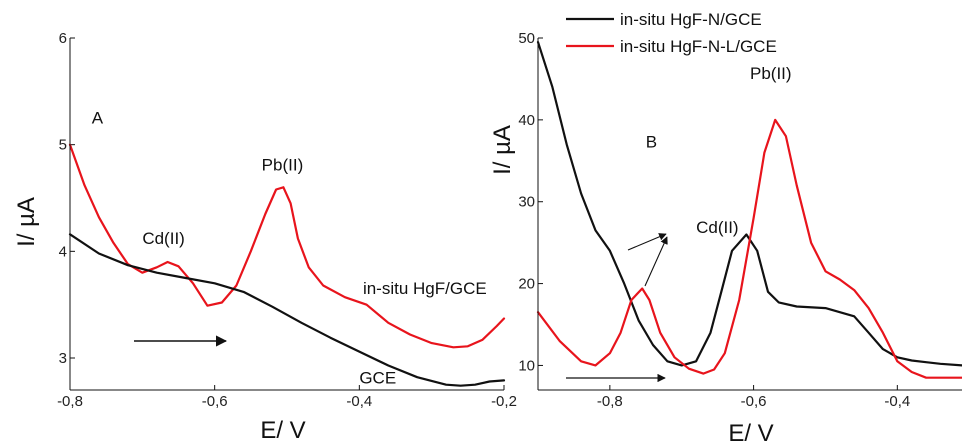  I want to click on panel-a-annotation: GCE, so click(377, 378).